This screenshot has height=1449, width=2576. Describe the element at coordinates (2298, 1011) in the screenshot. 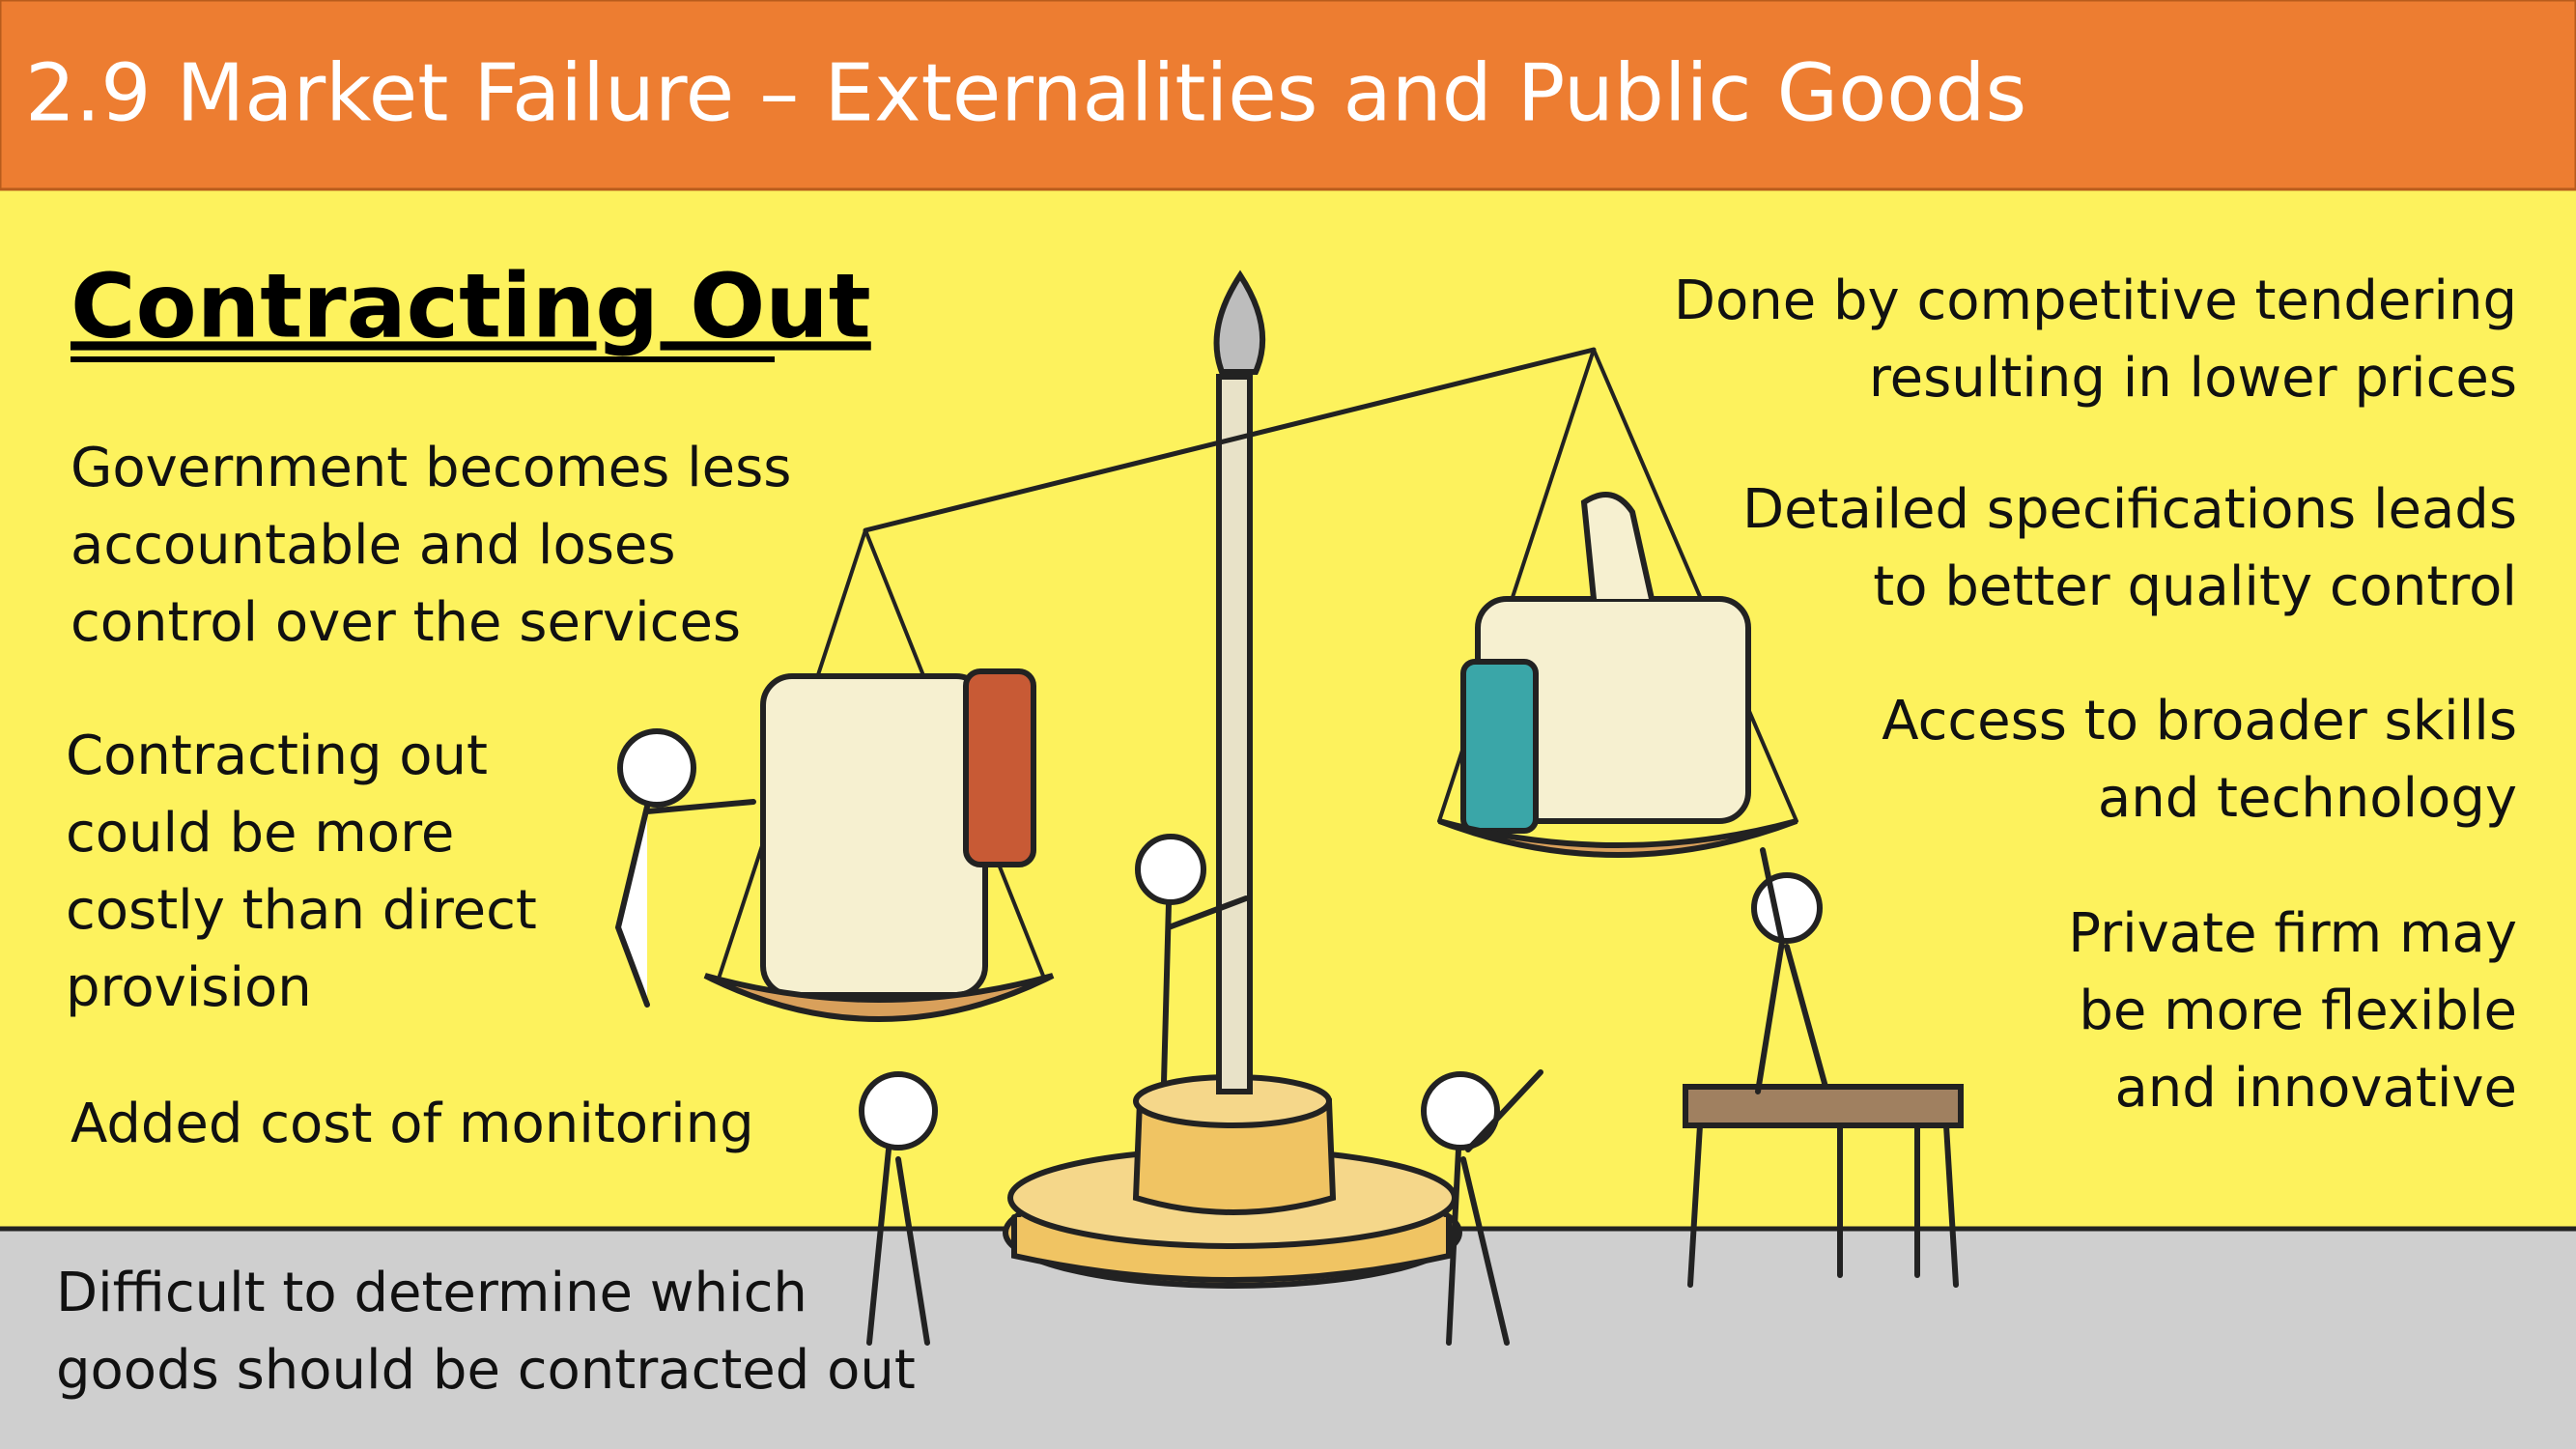

I see `right-point-line: be more flexible` at that location.